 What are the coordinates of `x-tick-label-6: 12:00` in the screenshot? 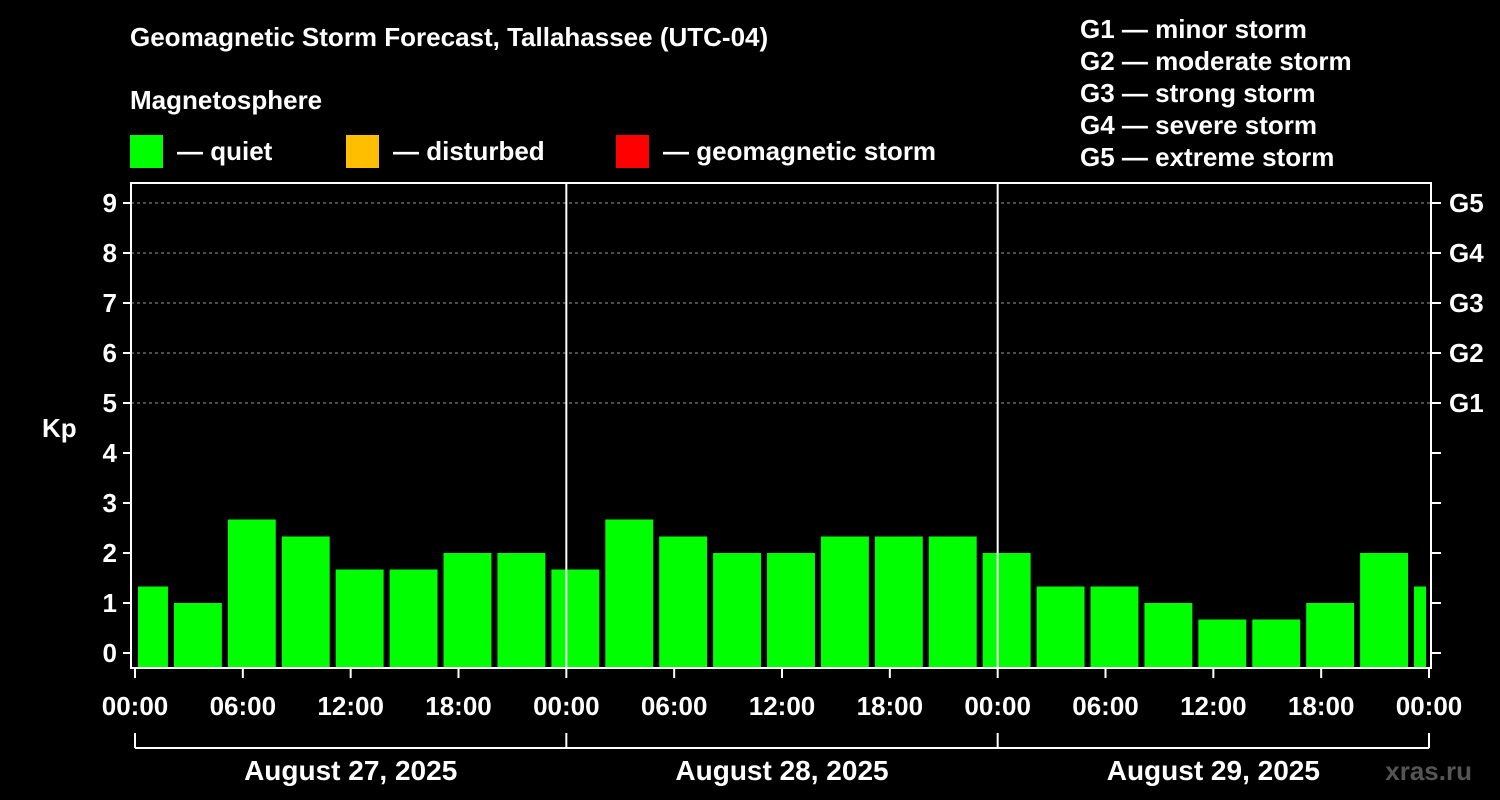 It's located at (782, 706).